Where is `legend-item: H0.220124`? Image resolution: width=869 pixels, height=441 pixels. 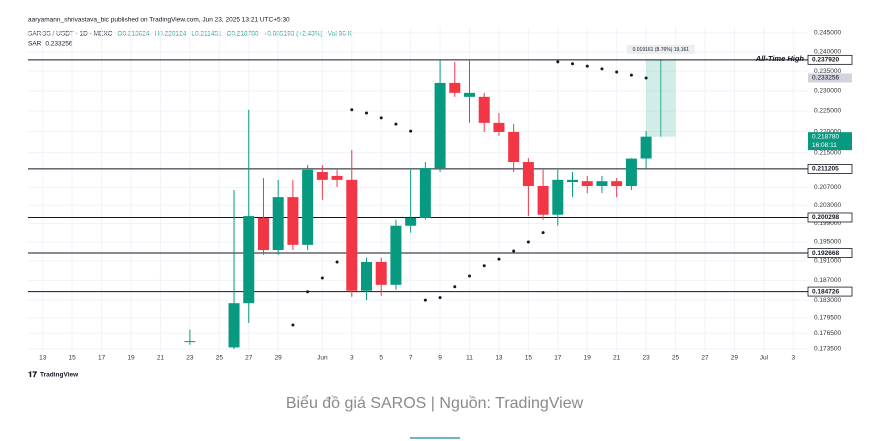
legend-item: H0.220124 is located at coordinates (171, 34).